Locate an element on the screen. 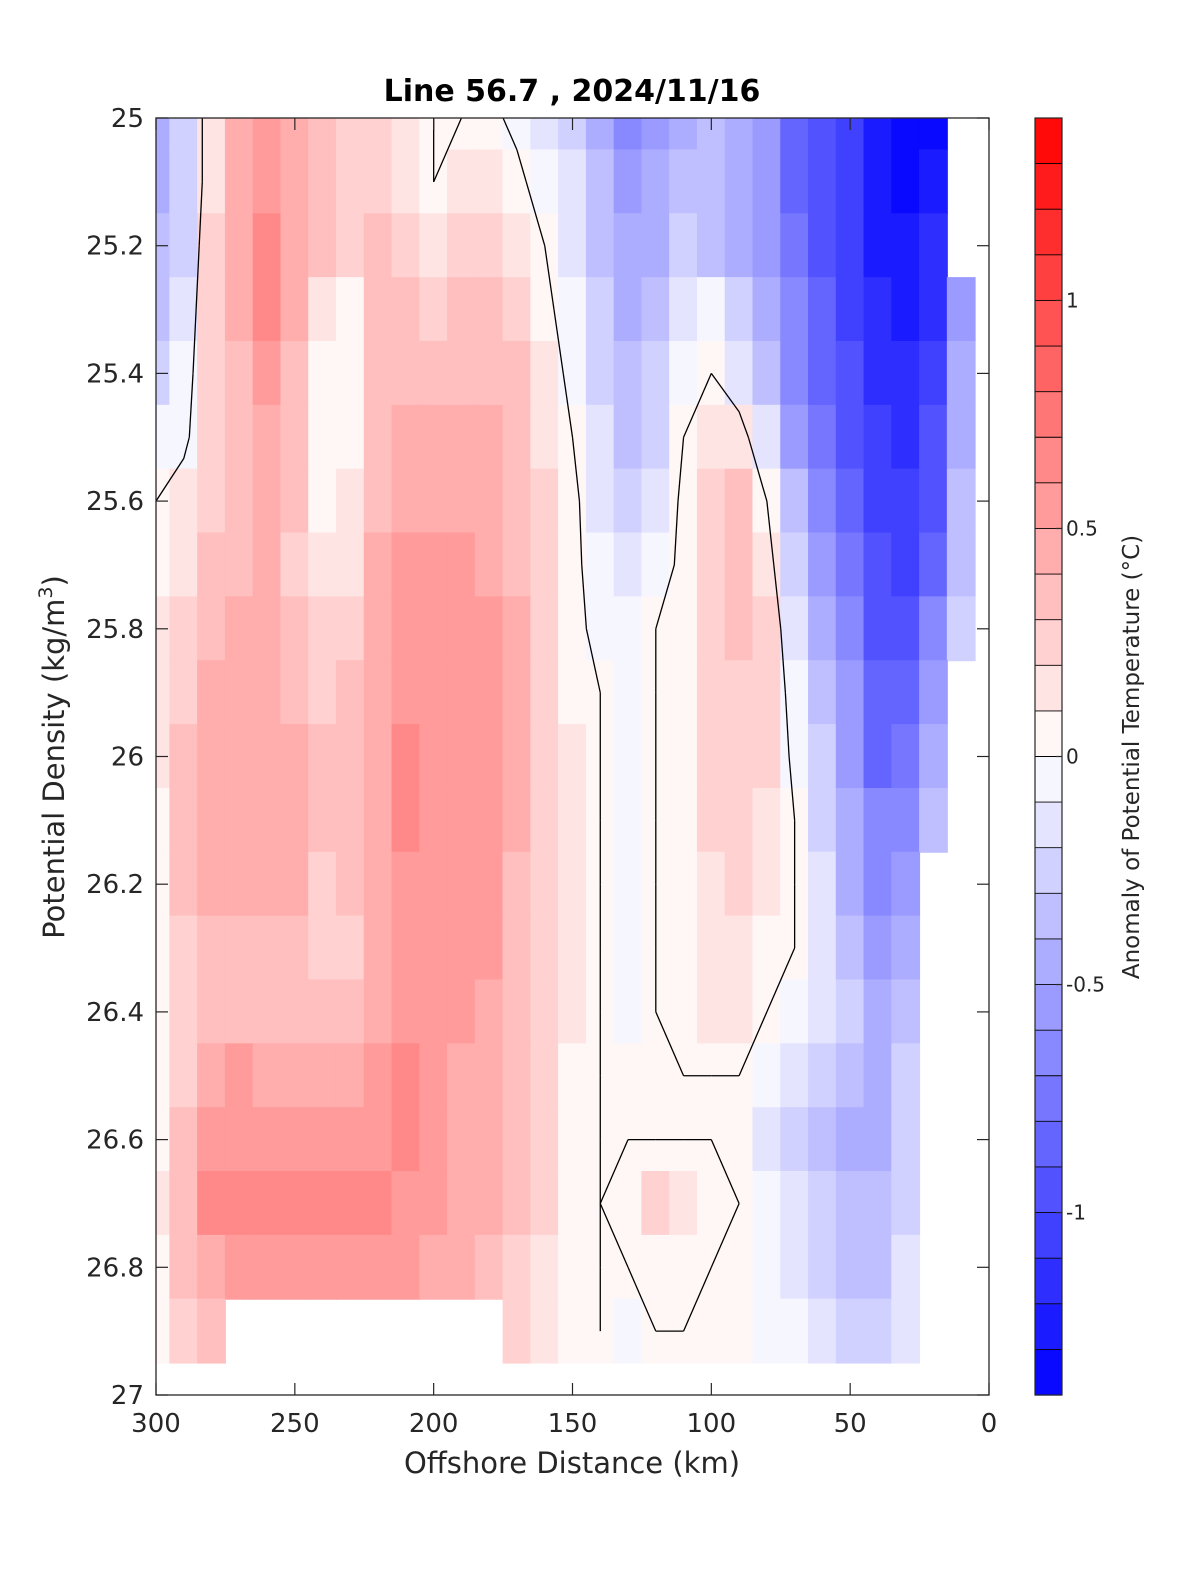 This screenshot has height=1575, width=1200. y-tick-label: 25.4 is located at coordinates (115, 374).